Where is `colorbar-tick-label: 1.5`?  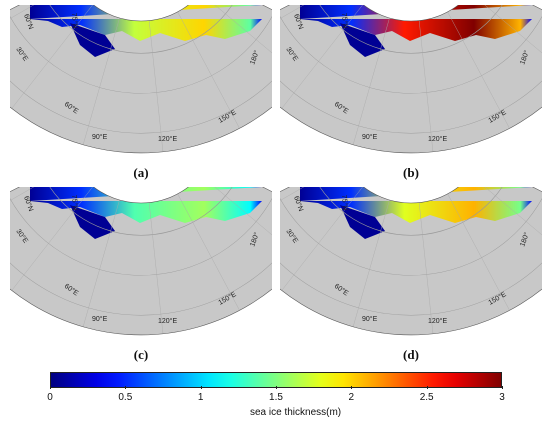
colorbar-tick-label: 1.5 is located at coordinates (276, 397).